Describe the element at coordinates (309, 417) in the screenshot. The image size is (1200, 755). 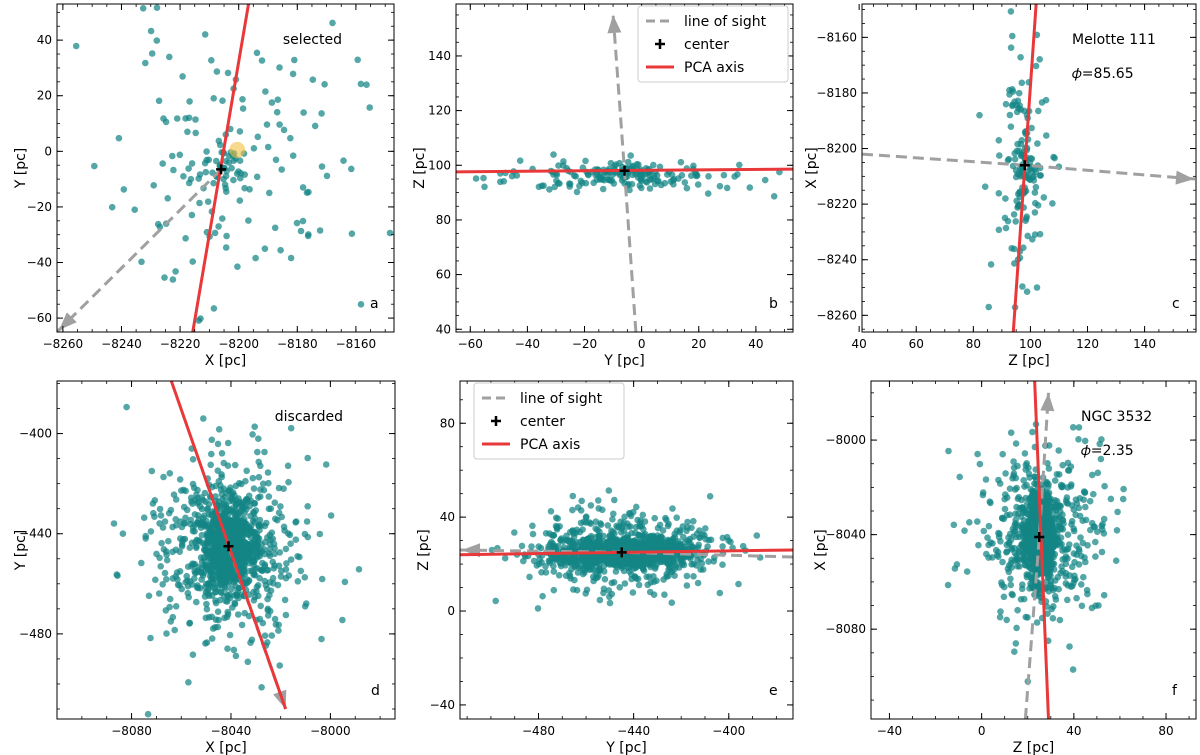
I see `panel-annotation: discarded` at that location.